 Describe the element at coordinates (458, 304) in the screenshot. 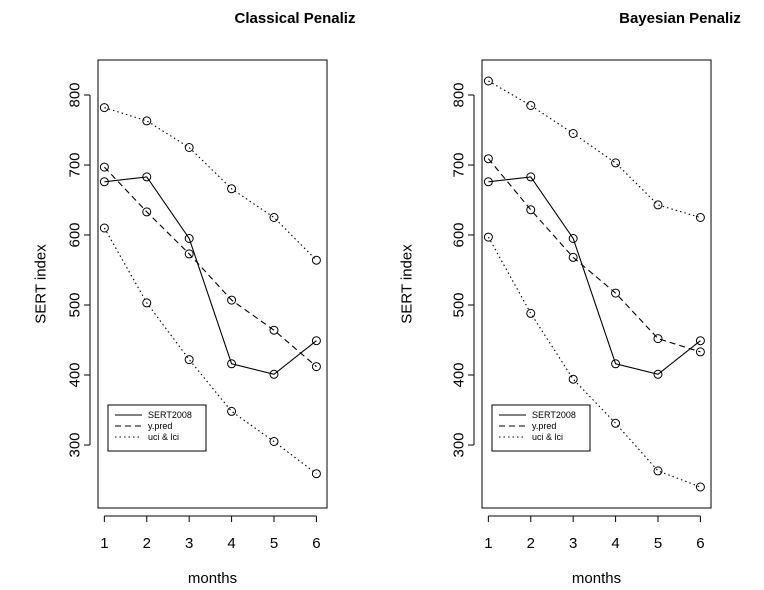

I see `bayesian-y-tick-label-500: 500` at that location.